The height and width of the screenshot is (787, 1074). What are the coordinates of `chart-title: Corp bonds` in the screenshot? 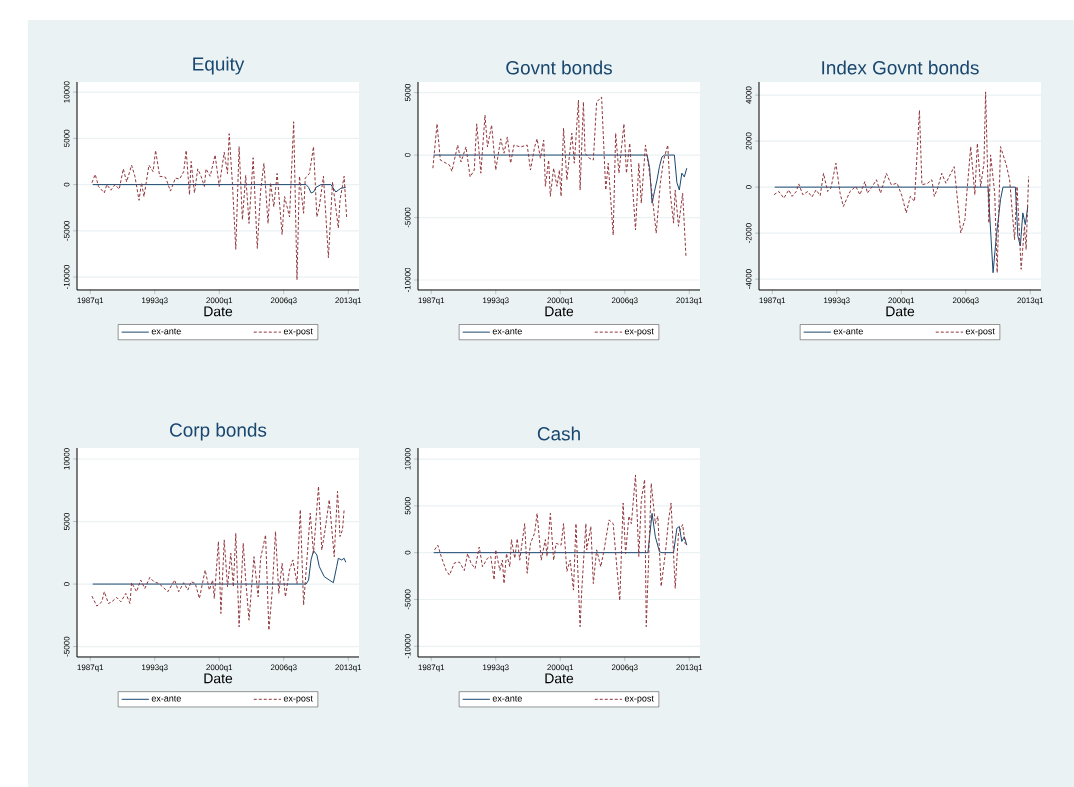 It's located at (218, 431).